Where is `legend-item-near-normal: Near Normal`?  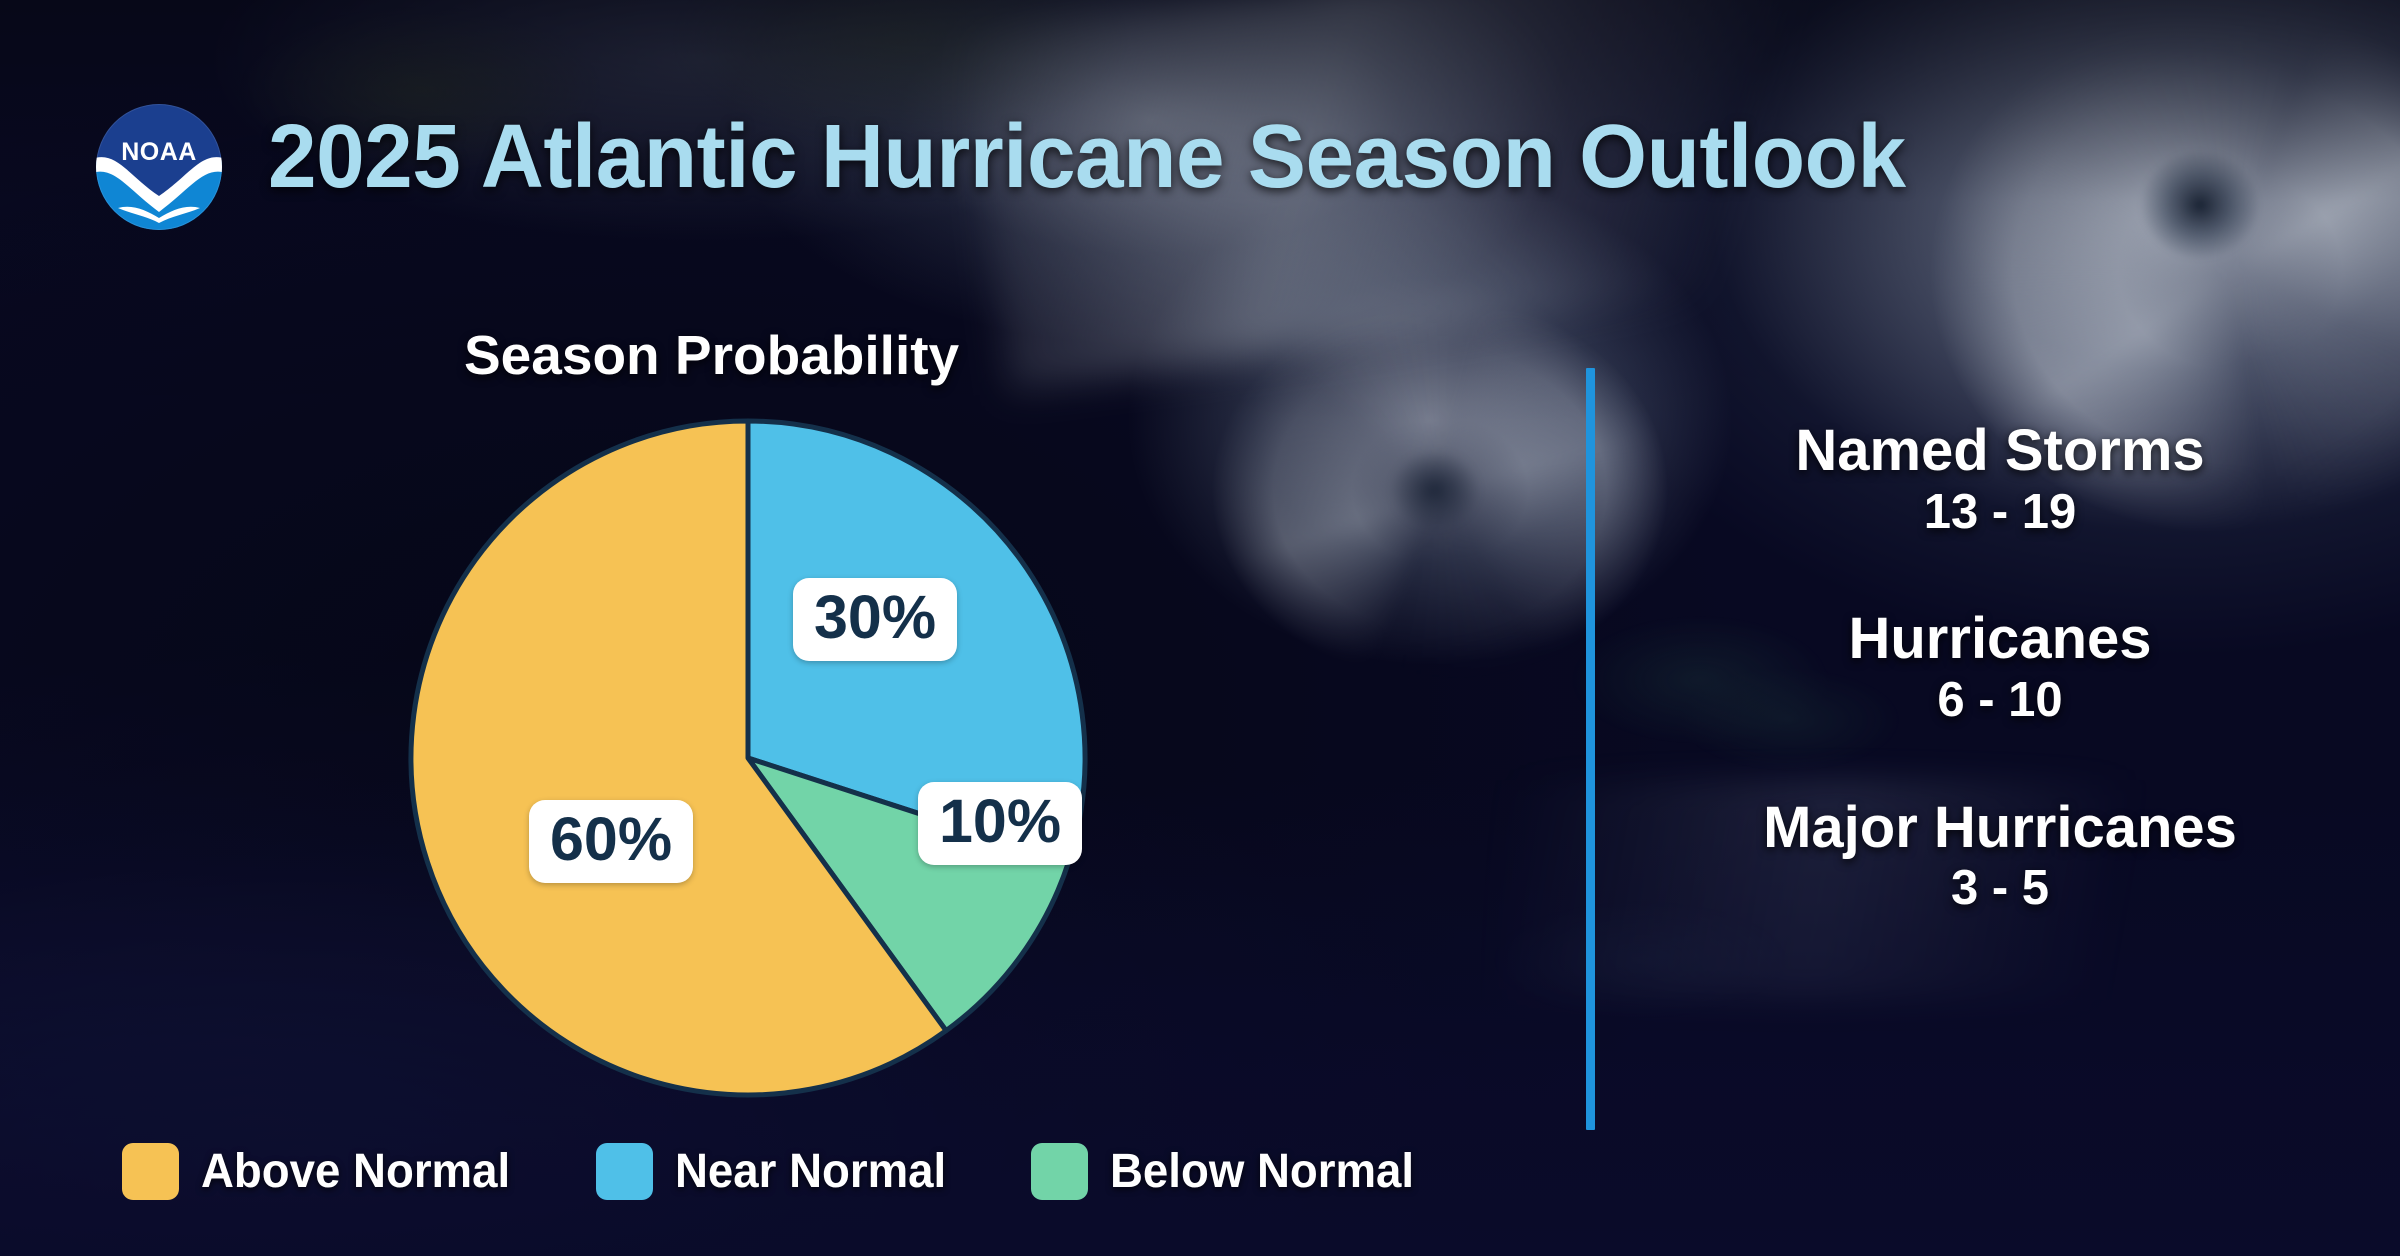
legend-item-near-normal: Near Normal is located at coordinates (778, 1171).